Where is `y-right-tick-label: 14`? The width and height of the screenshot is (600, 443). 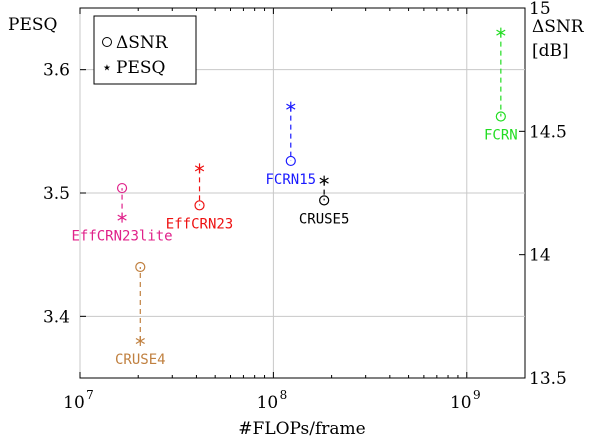
y-right-tick-label: 14 is located at coordinates (540, 256).